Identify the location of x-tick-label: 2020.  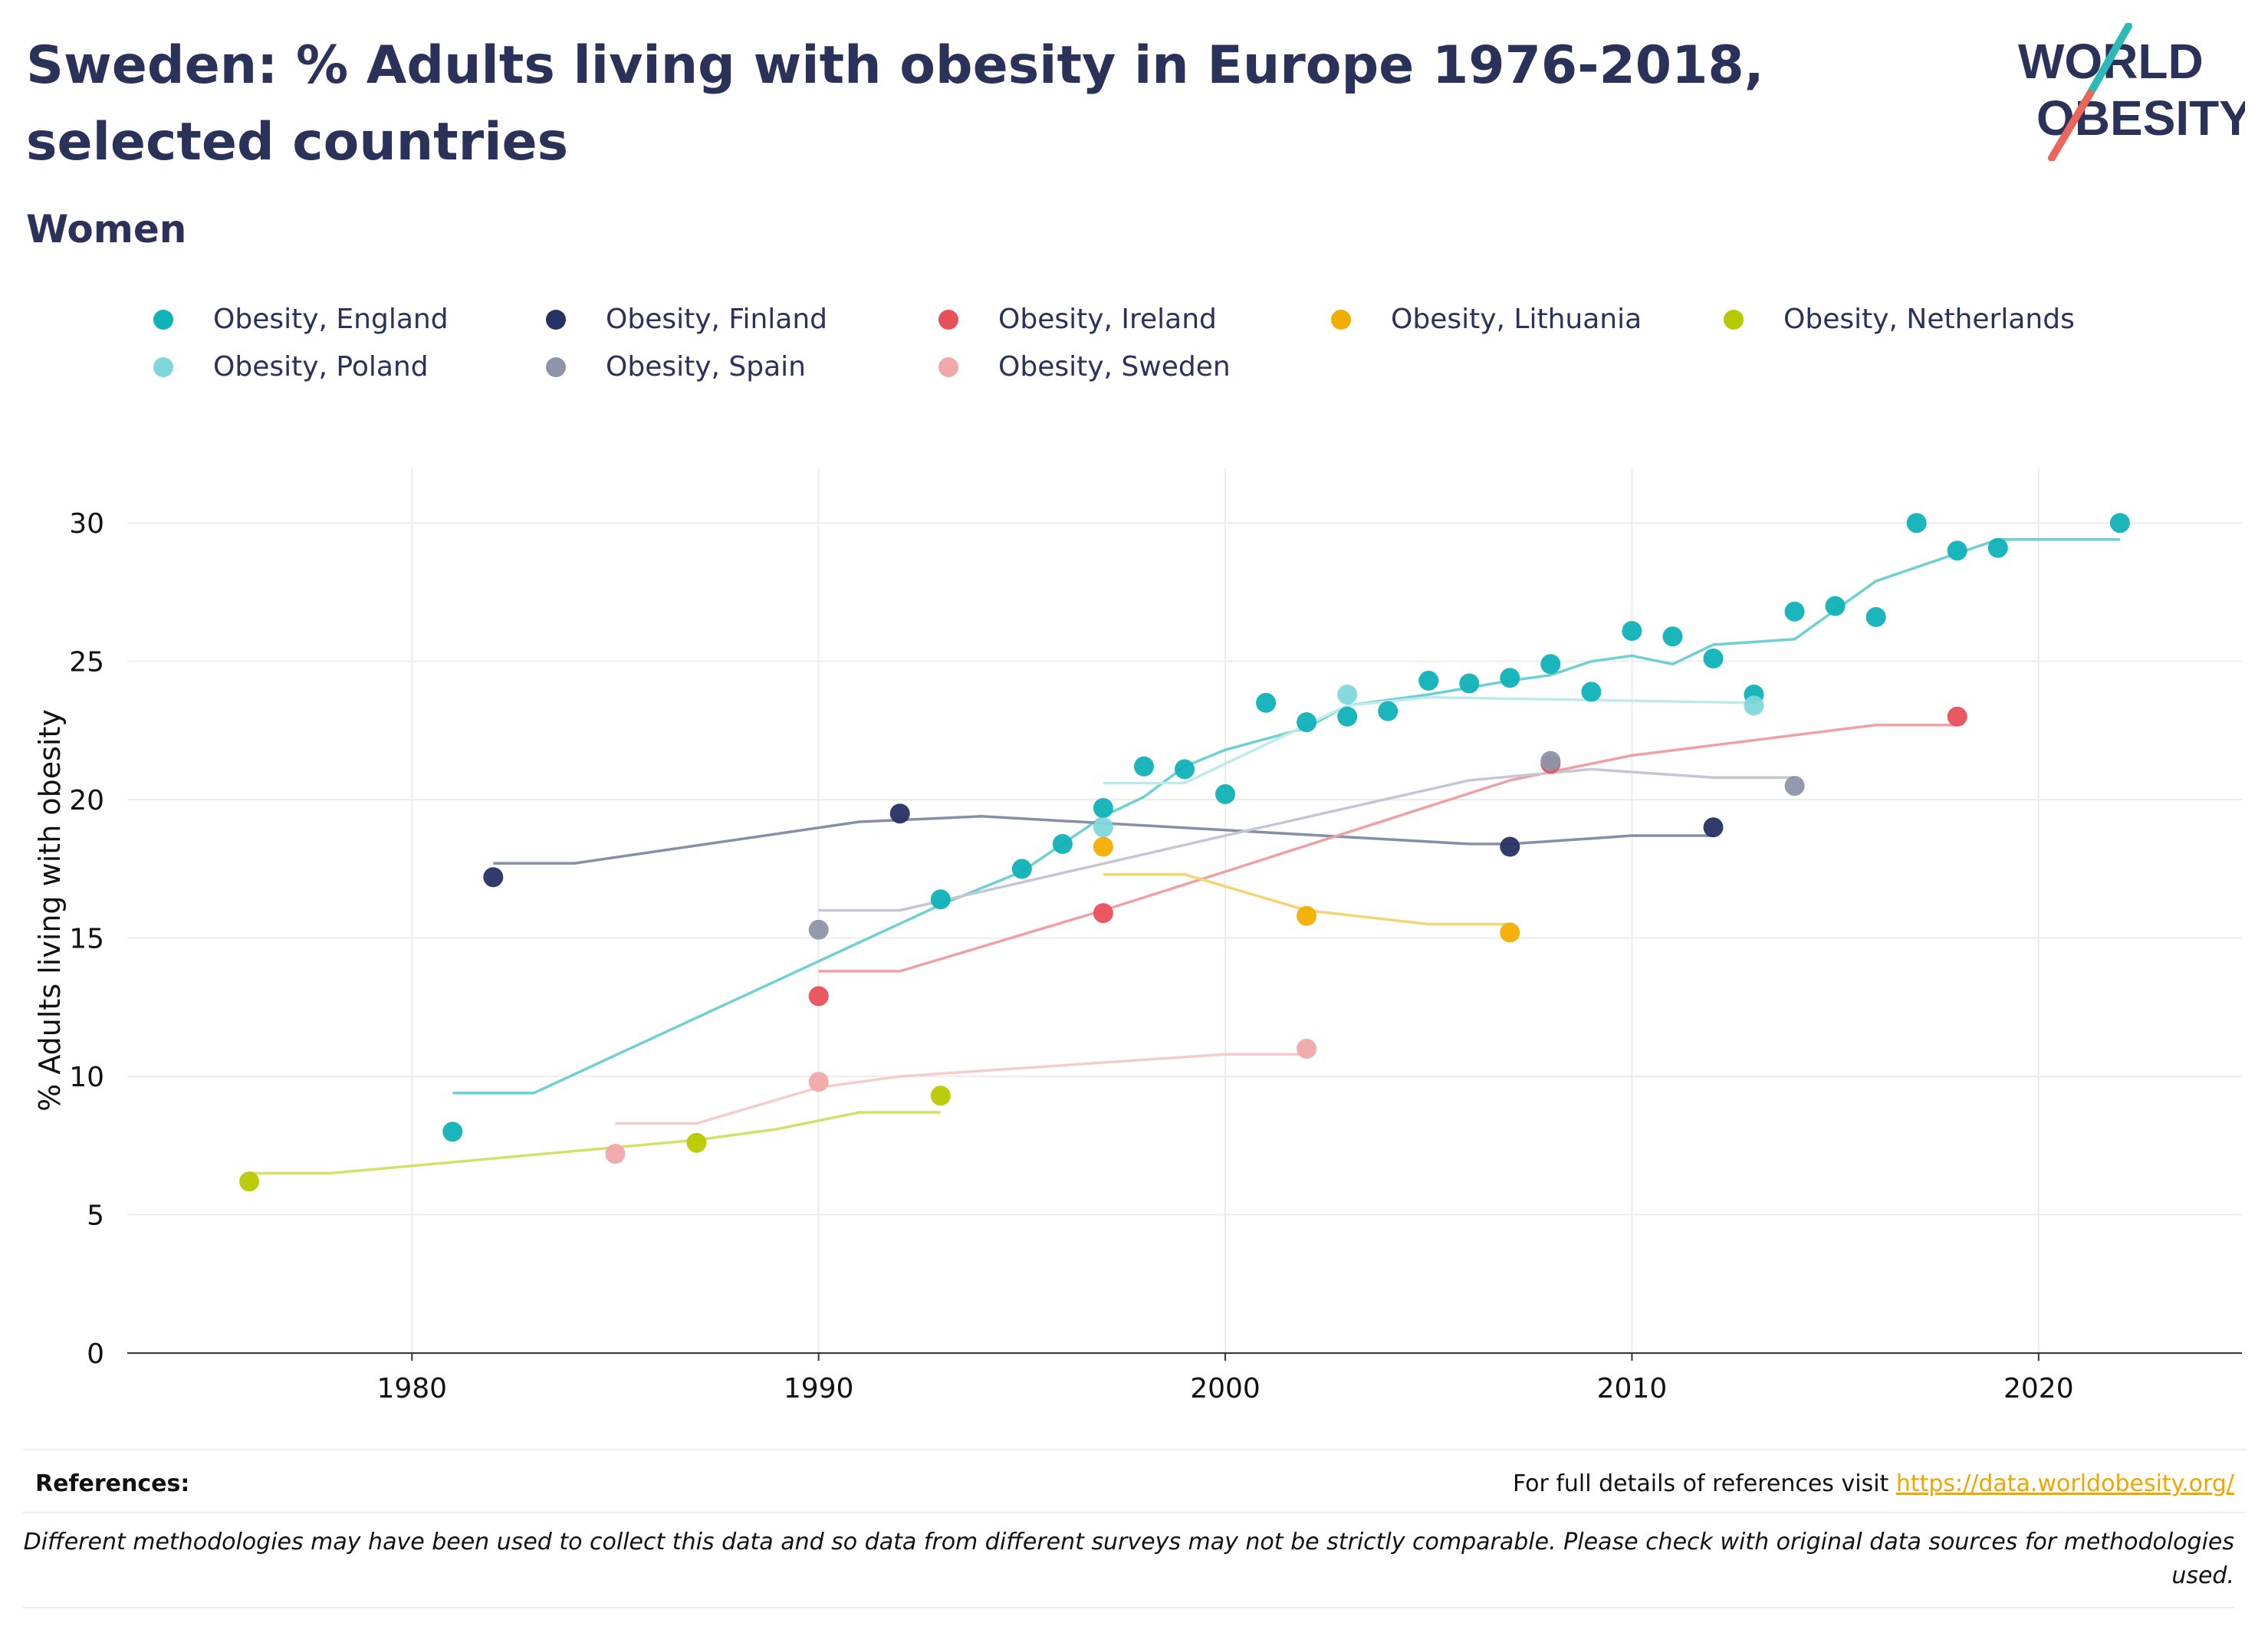
(2039, 1388).